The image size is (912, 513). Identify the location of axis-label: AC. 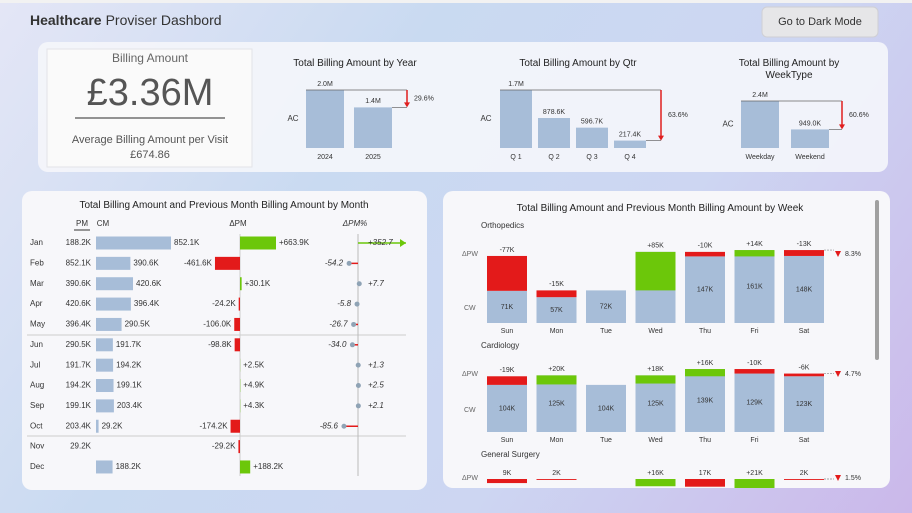
(727, 124).